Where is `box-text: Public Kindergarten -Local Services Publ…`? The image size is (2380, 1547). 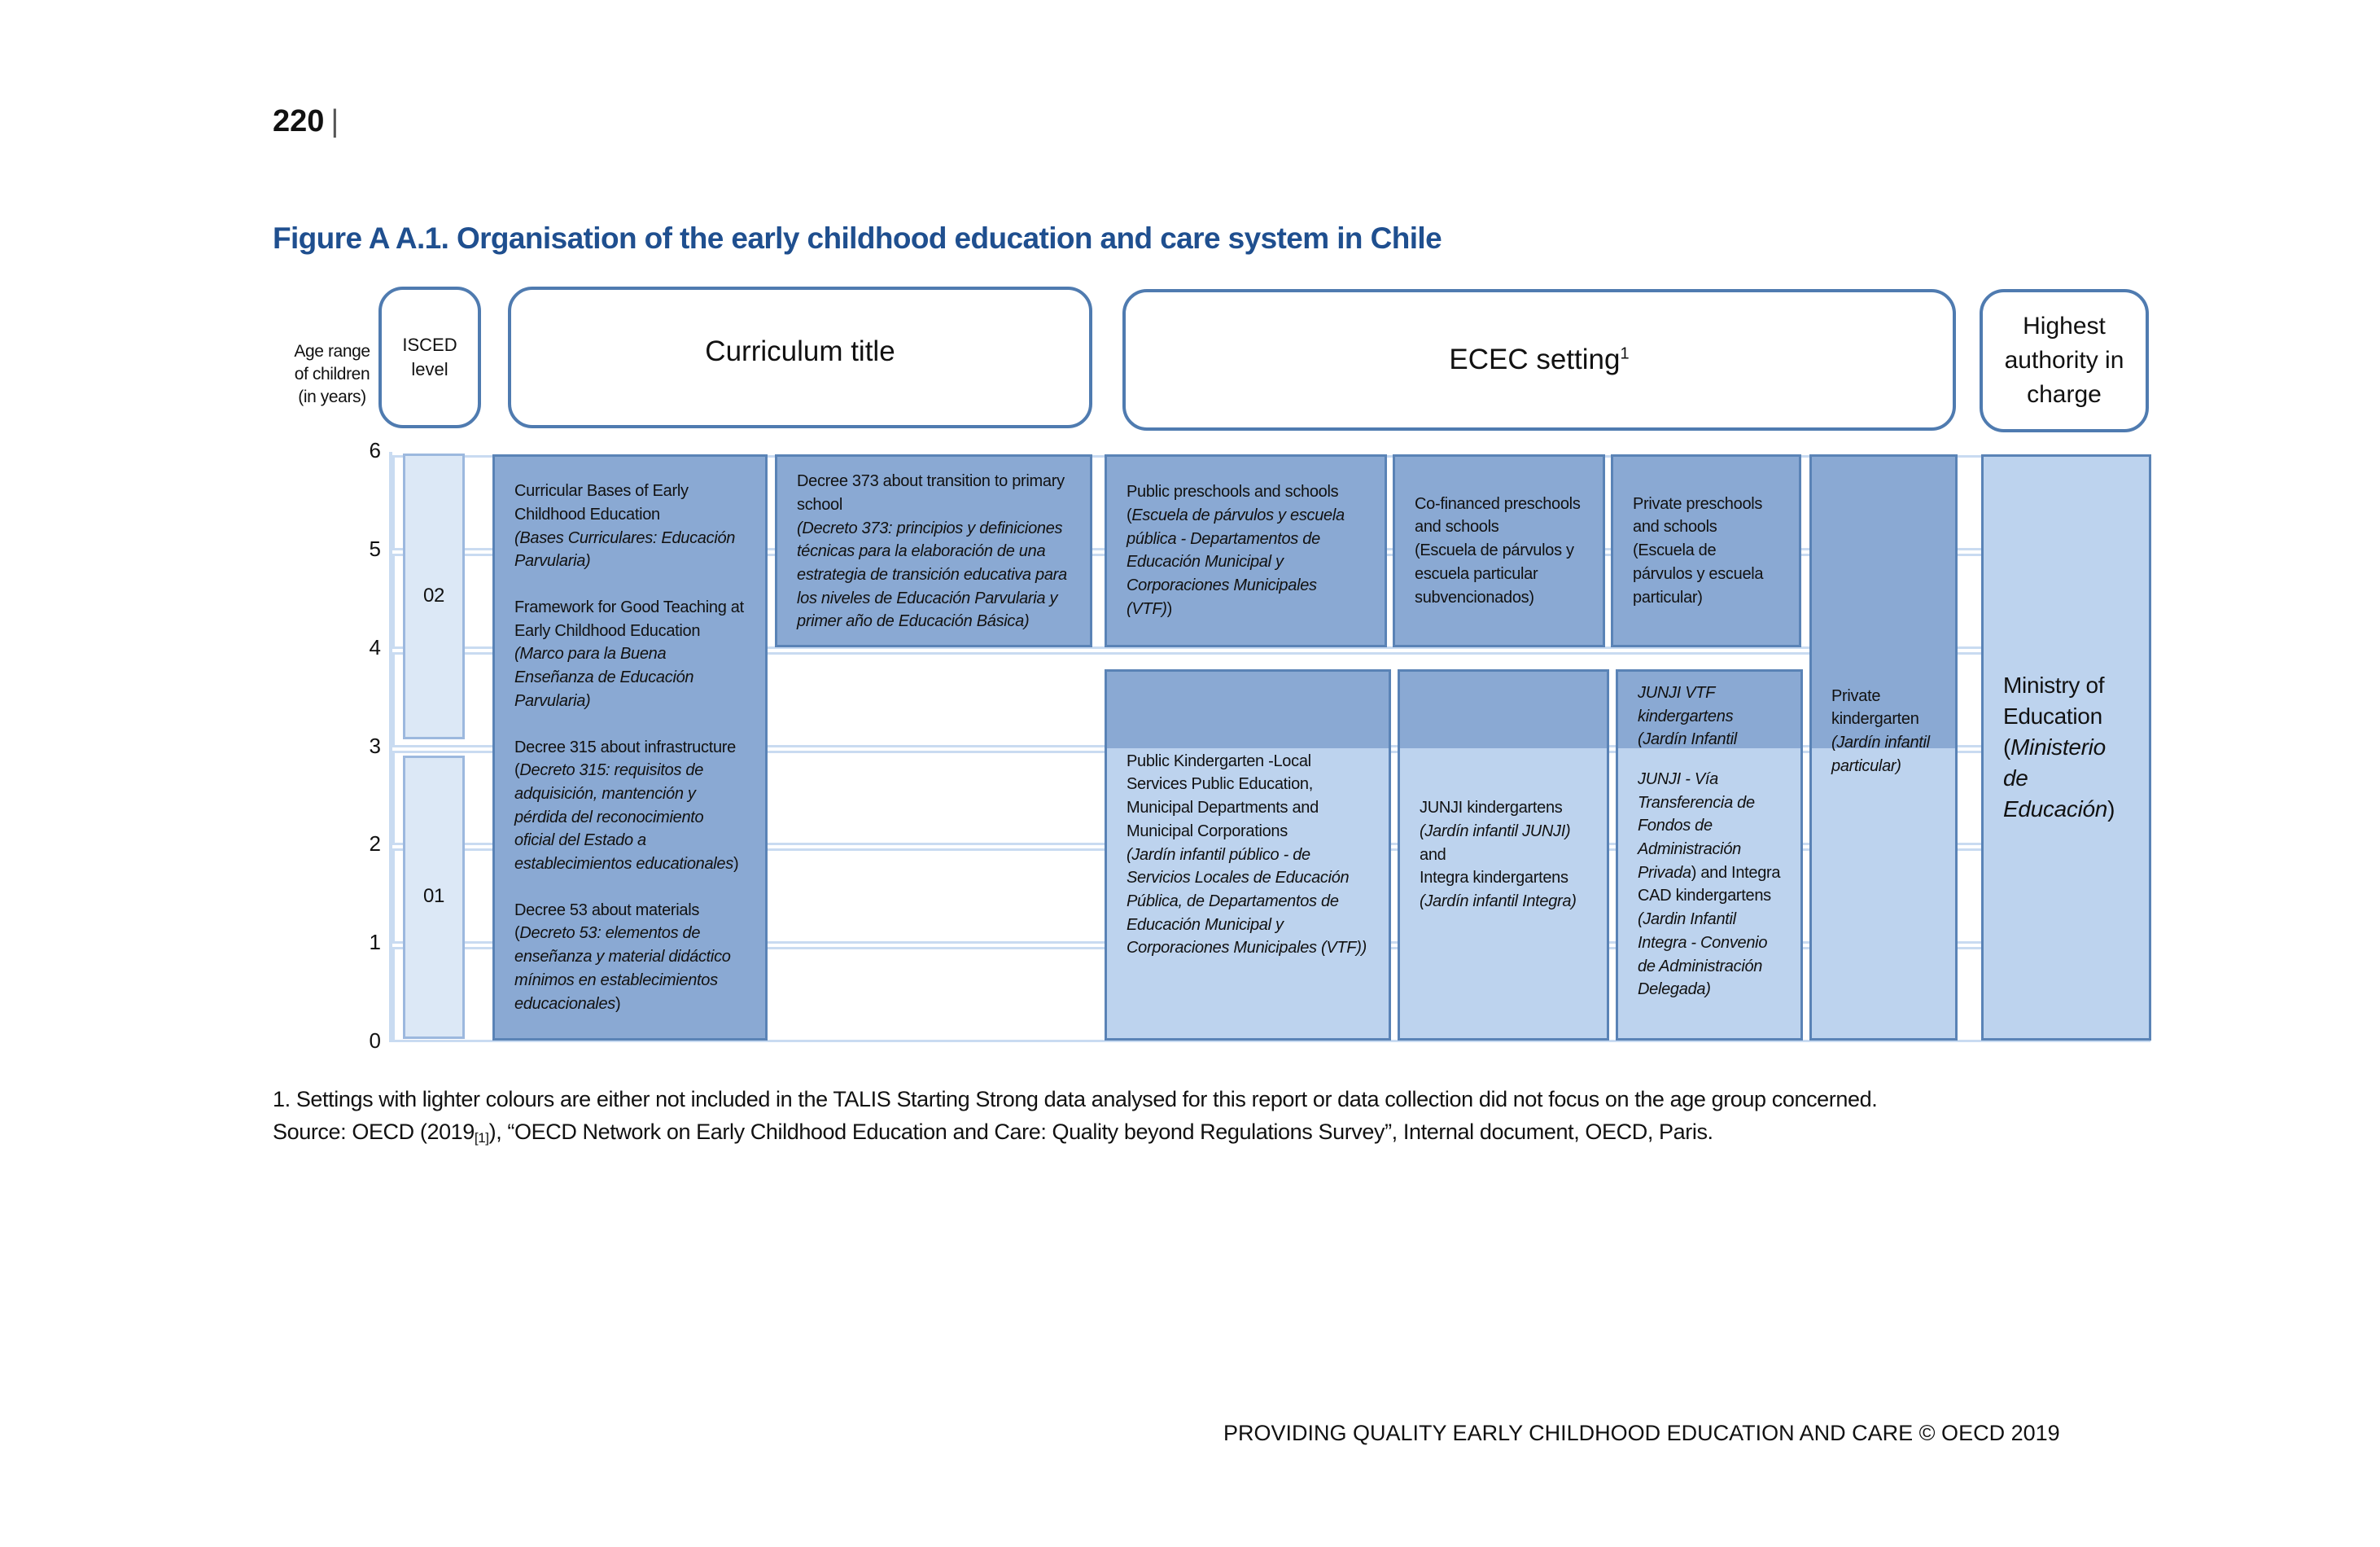 box-text: Public Kindergarten -Local Services Publ… is located at coordinates (1248, 855).